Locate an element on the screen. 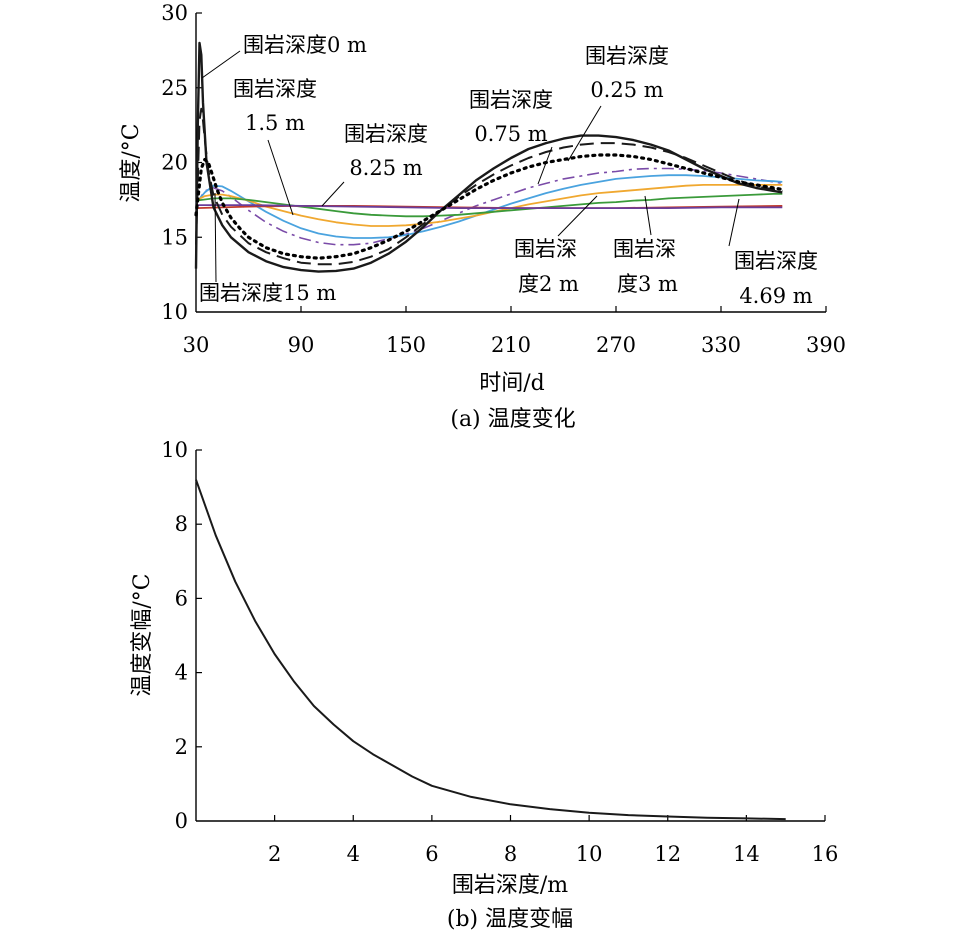 Image resolution: width=957 pixels, height=936 pixels. chart-b-x-tick-label-10: 10 is located at coordinates (589, 854).